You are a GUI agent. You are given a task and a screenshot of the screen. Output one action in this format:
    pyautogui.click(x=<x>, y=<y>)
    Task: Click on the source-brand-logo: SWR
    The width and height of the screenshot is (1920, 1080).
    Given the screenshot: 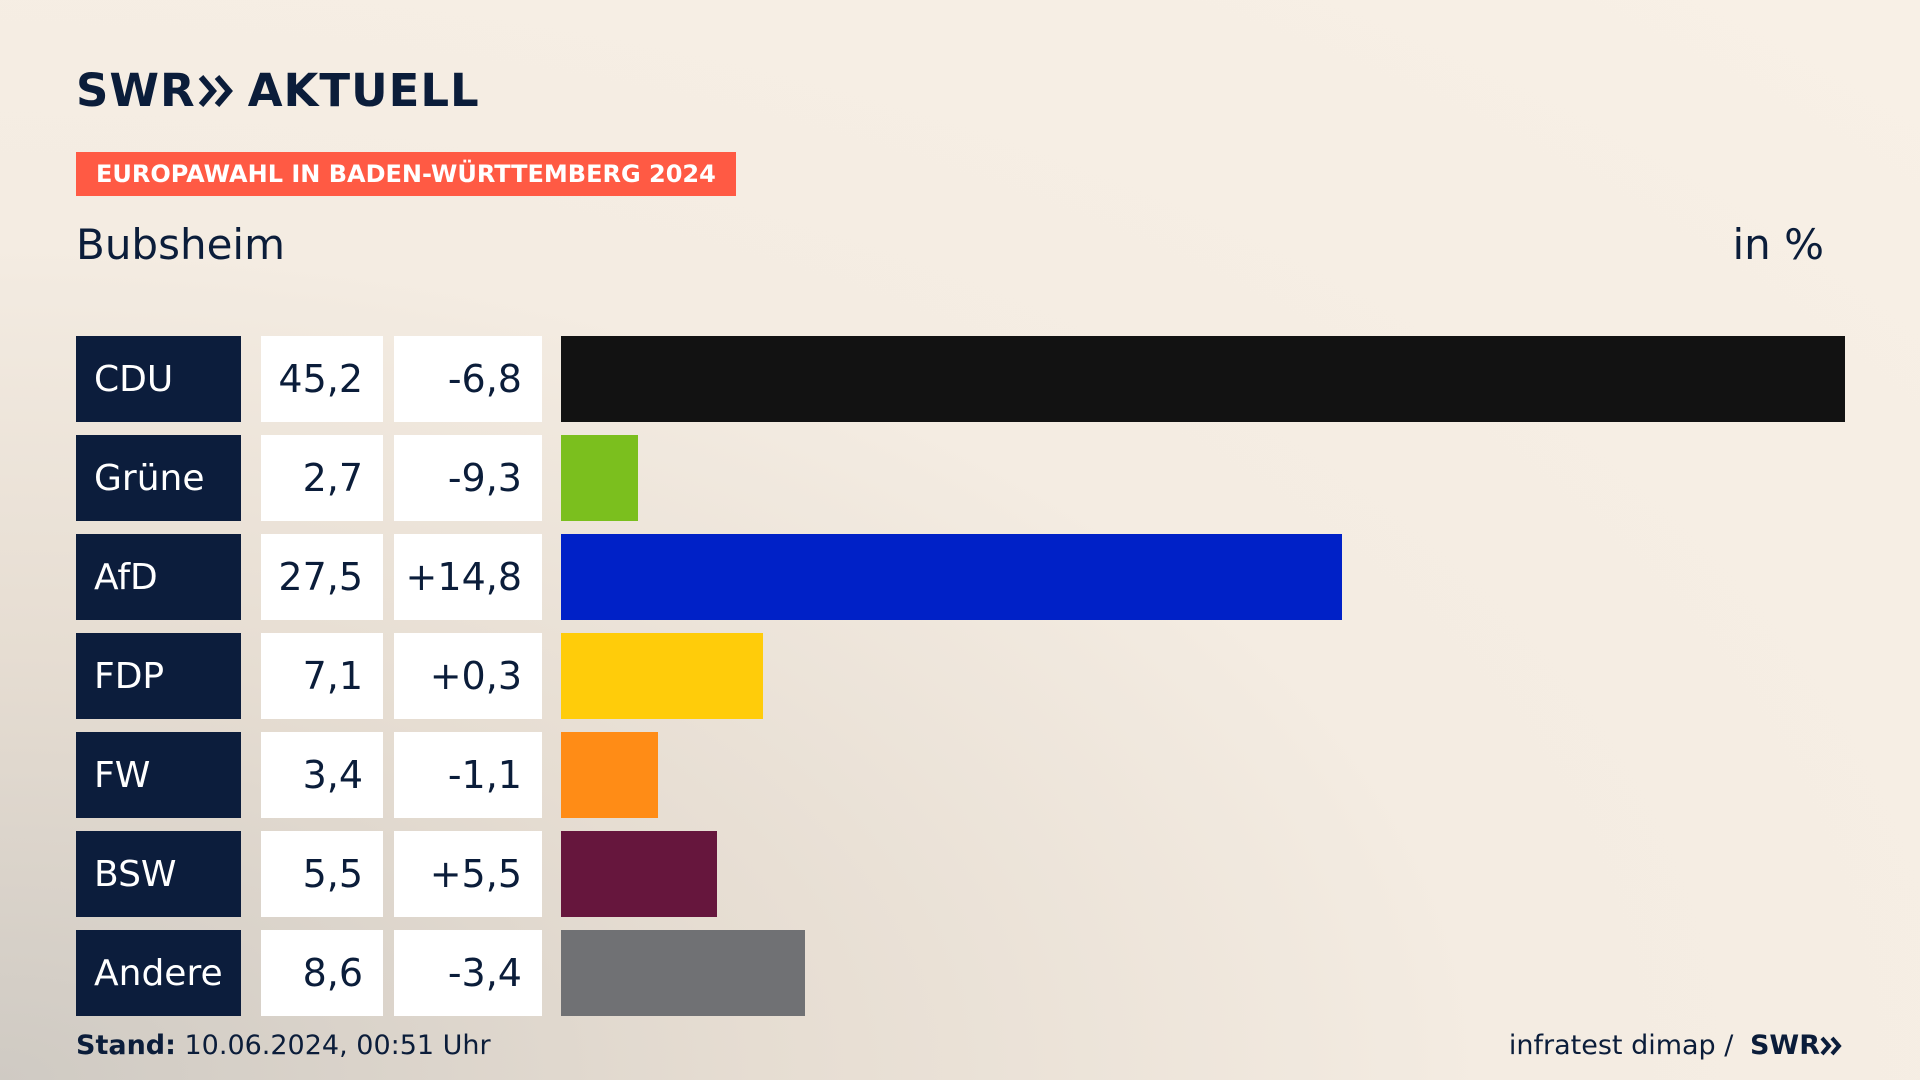 What is the action you would take?
    pyautogui.click(x=1797, y=1045)
    